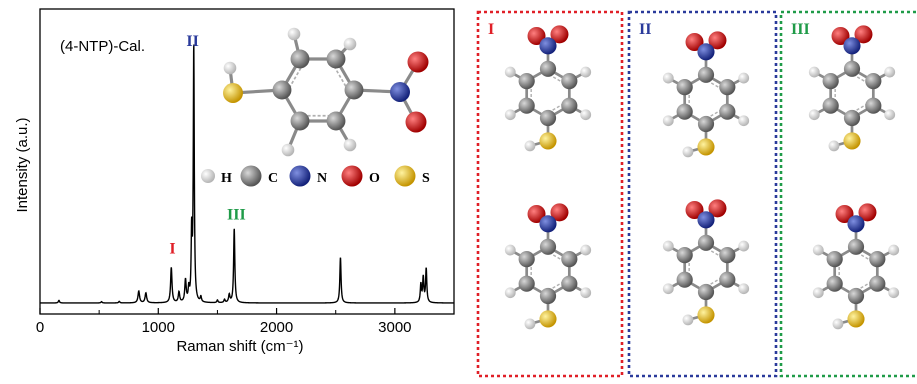 The height and width of the screenshot is (384, 917). I want to click on legend-label-o: O, so click(374, 178).